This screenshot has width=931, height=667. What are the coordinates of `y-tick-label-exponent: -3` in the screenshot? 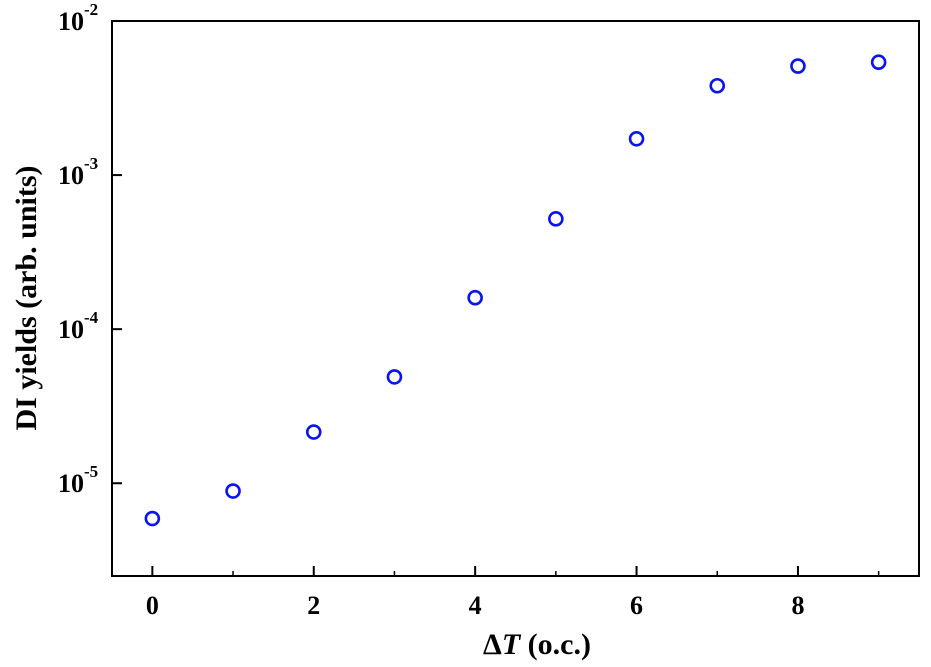 It's located at (91, 163).